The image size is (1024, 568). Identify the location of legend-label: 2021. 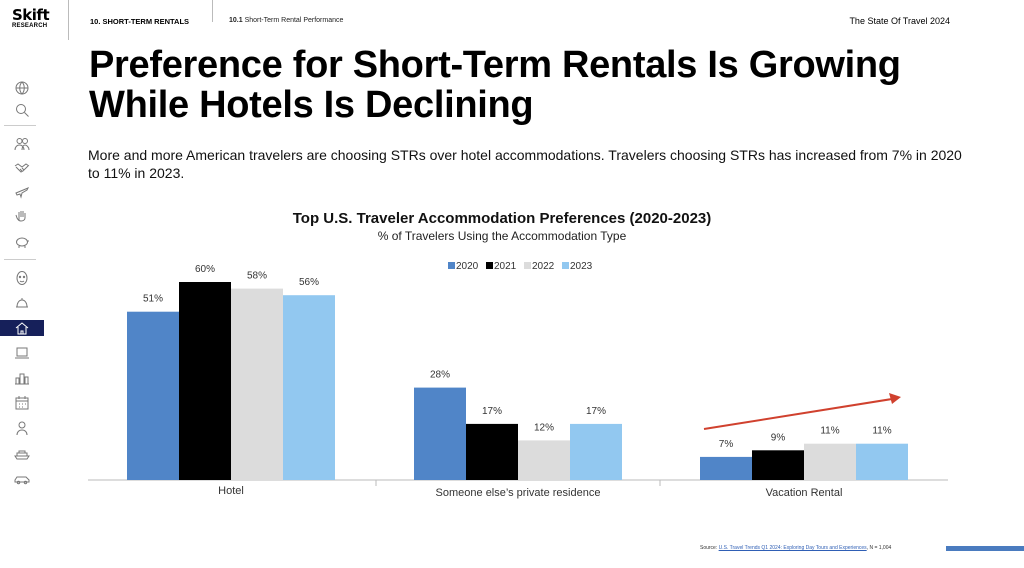
(505, 266).